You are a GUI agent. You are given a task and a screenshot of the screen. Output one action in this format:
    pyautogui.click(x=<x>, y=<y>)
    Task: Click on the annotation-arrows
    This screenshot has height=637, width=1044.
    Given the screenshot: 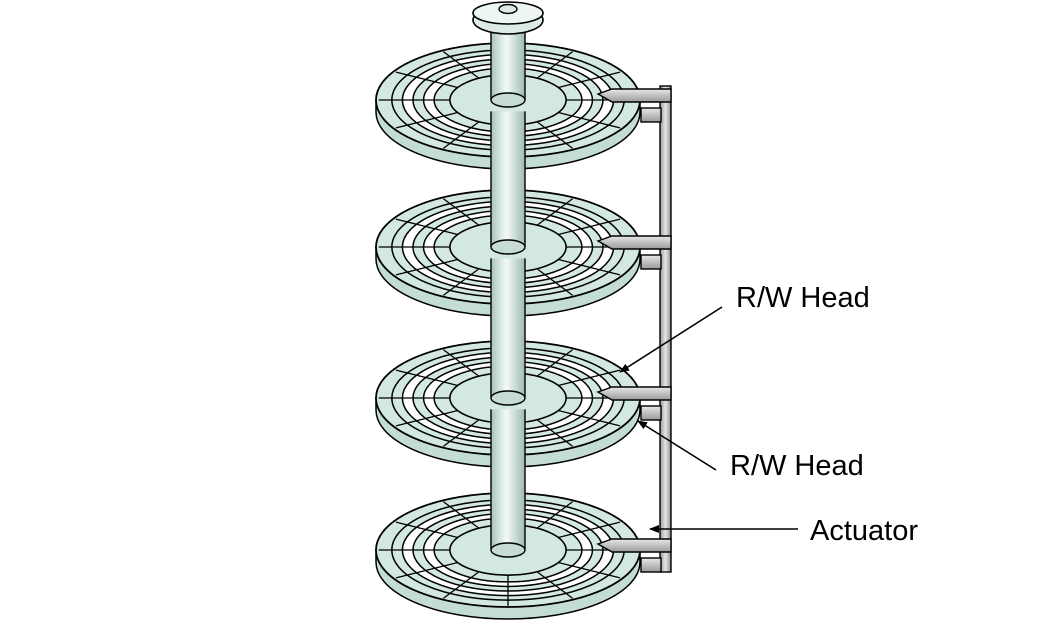 What is the action you would take?
    pyautogui.click(x=708, y=419)
    